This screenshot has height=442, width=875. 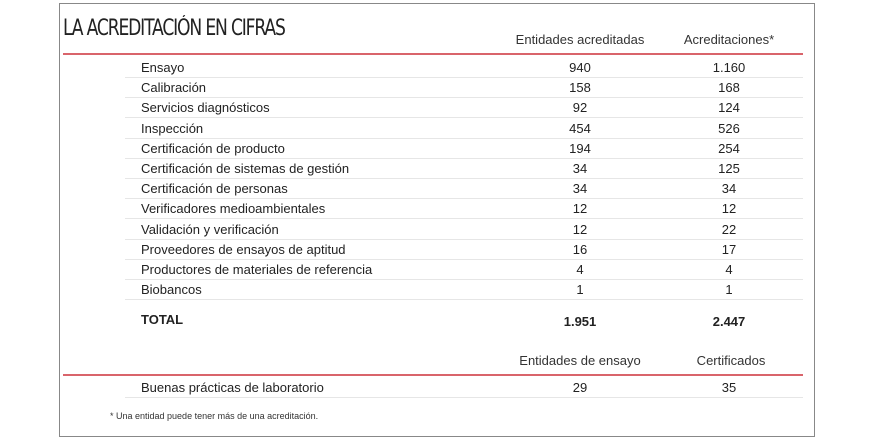 I want to click on row-entities: 16, so click(x=580, y=249).